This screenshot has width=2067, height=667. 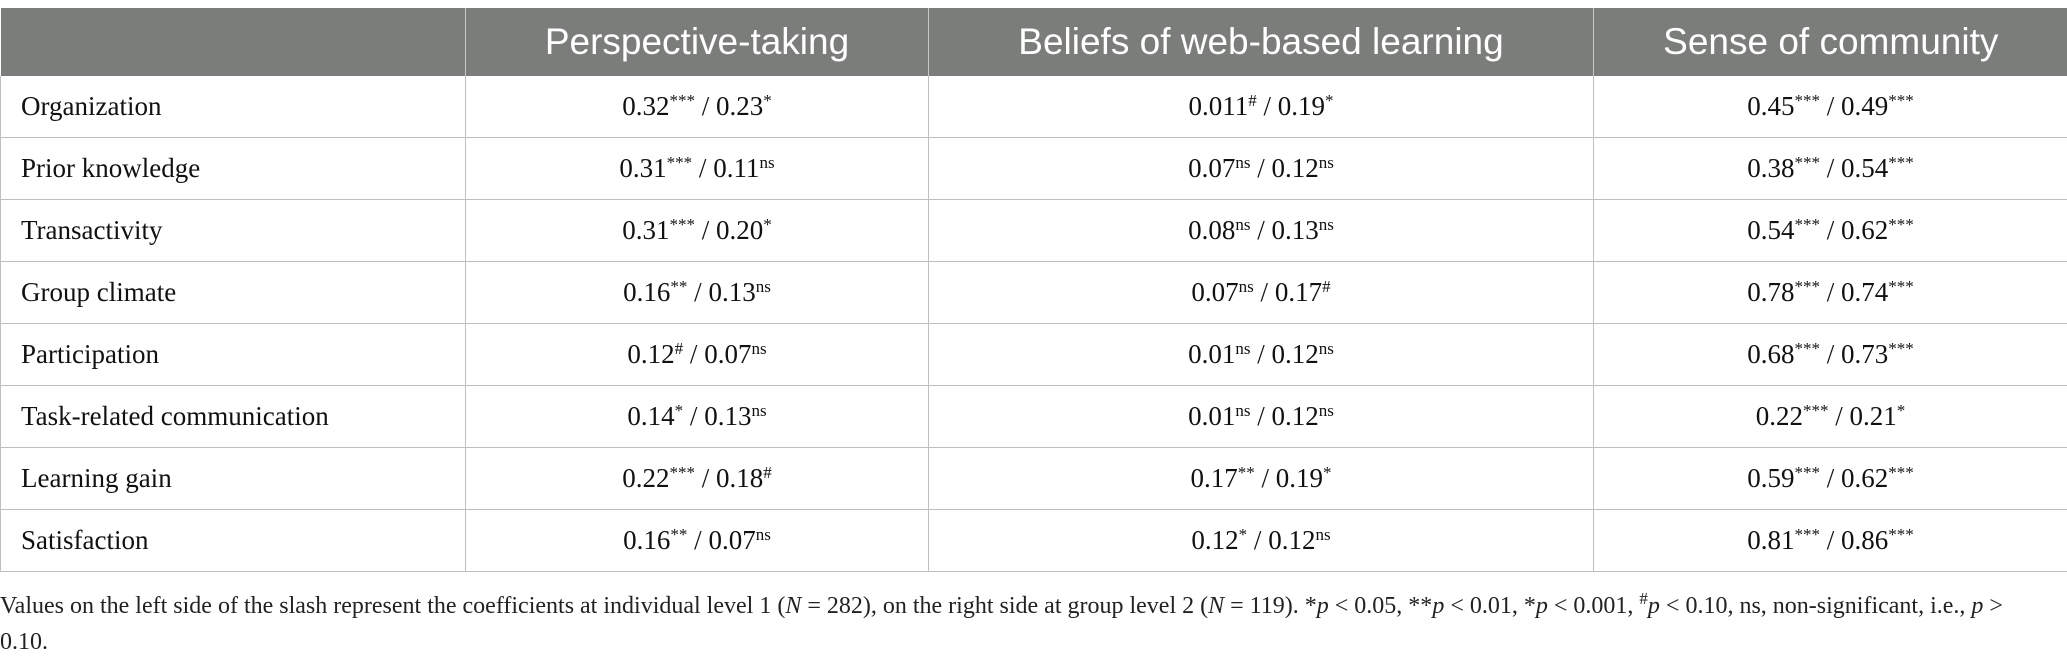 What do you see at coordinates (697, 540) in the screenshot?
I see `cell-perspective-taking: 0.16** / 0.07ns` at bounding box center [697, 540].